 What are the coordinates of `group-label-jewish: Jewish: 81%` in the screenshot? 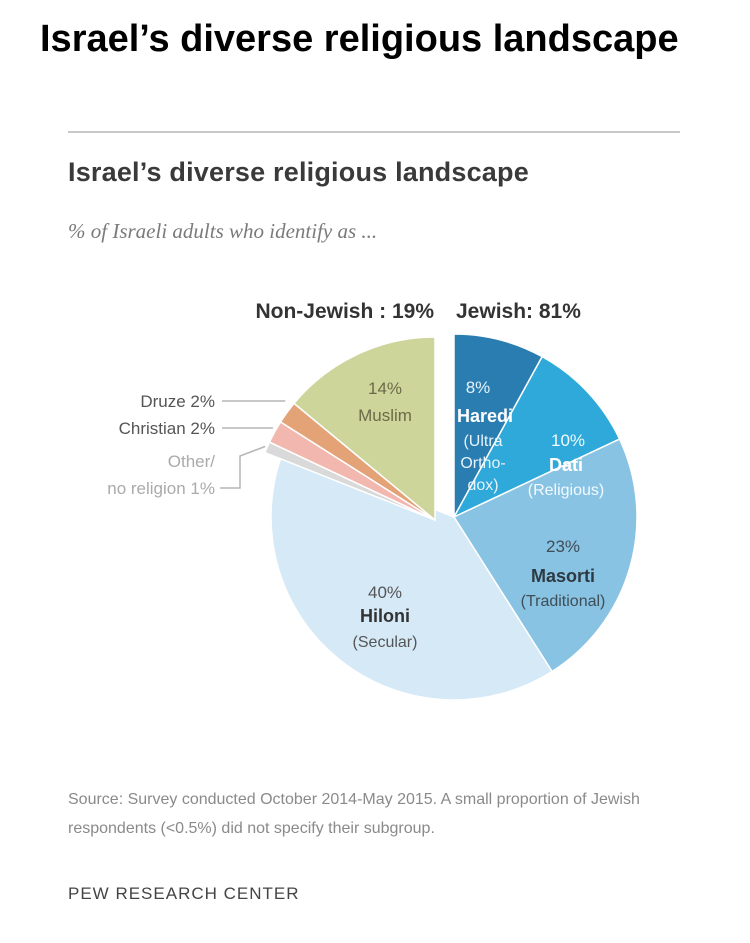 It's located at (518, 311).